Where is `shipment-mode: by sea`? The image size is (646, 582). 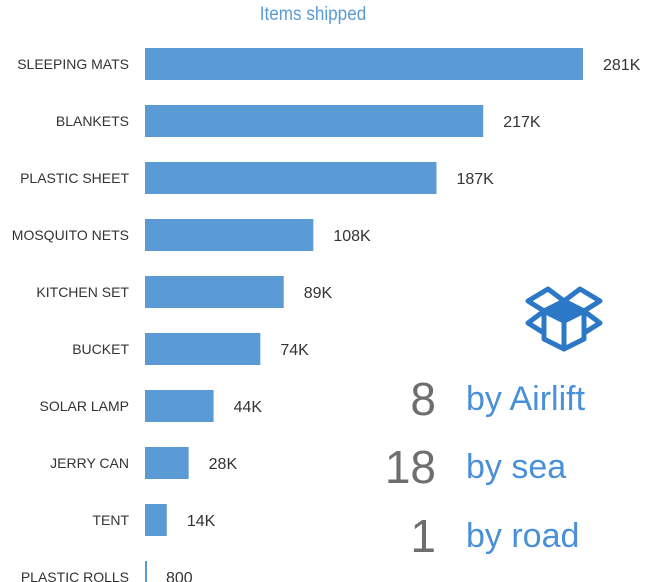
shipment-mode: by sea is located at coordinates (516, 466).